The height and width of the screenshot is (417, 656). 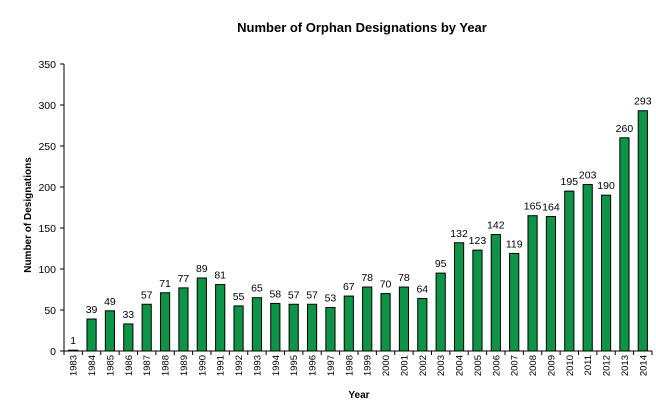 I want to click on bar-1999, so click(x=367, y=319).